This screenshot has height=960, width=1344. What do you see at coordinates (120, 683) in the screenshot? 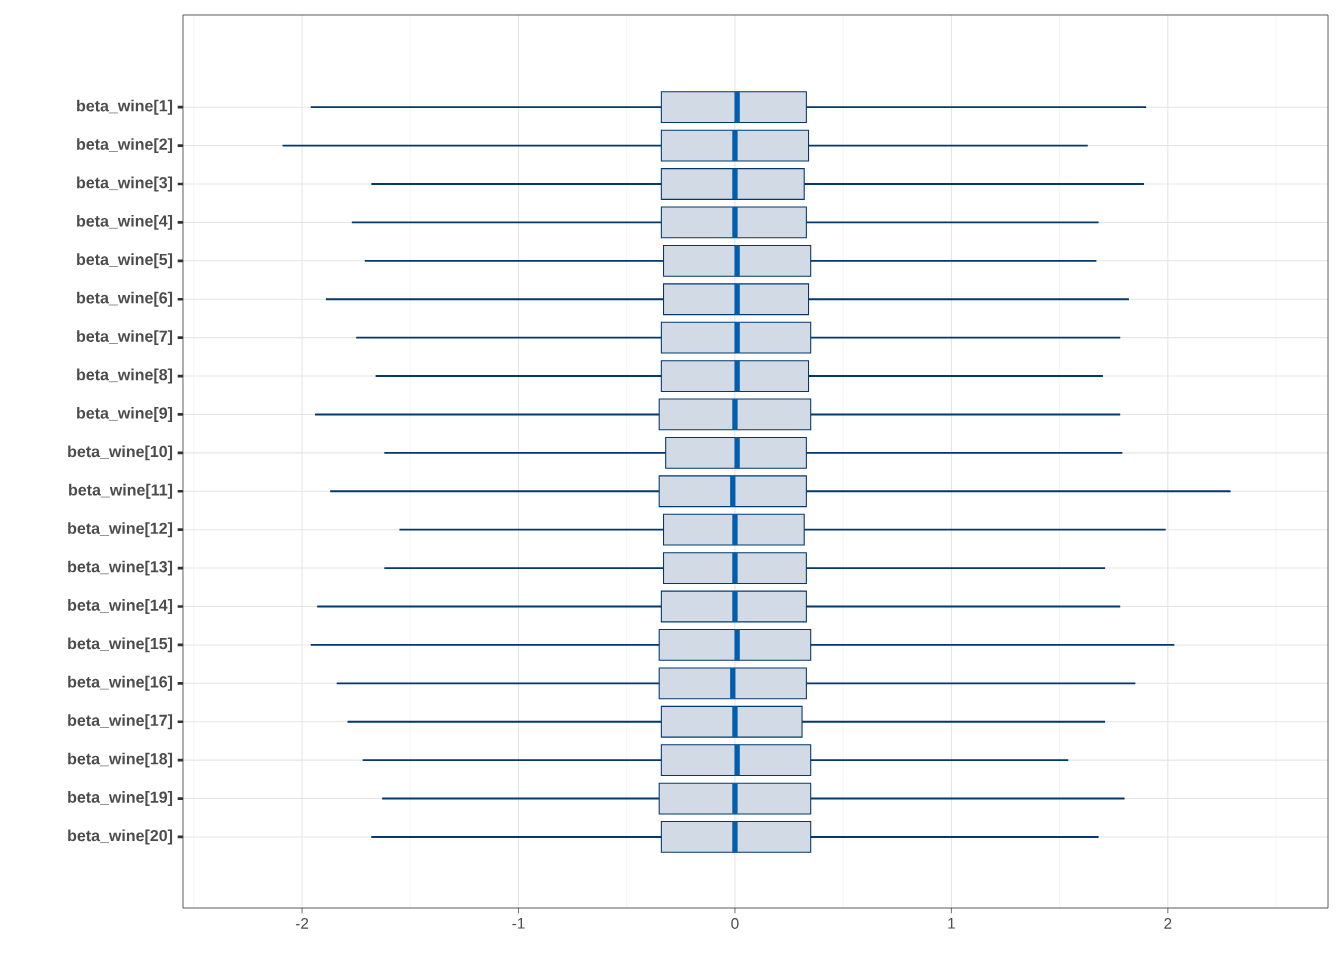
I see `y-tick-label: beta_wine[16]` at bounding box center [120, 683].